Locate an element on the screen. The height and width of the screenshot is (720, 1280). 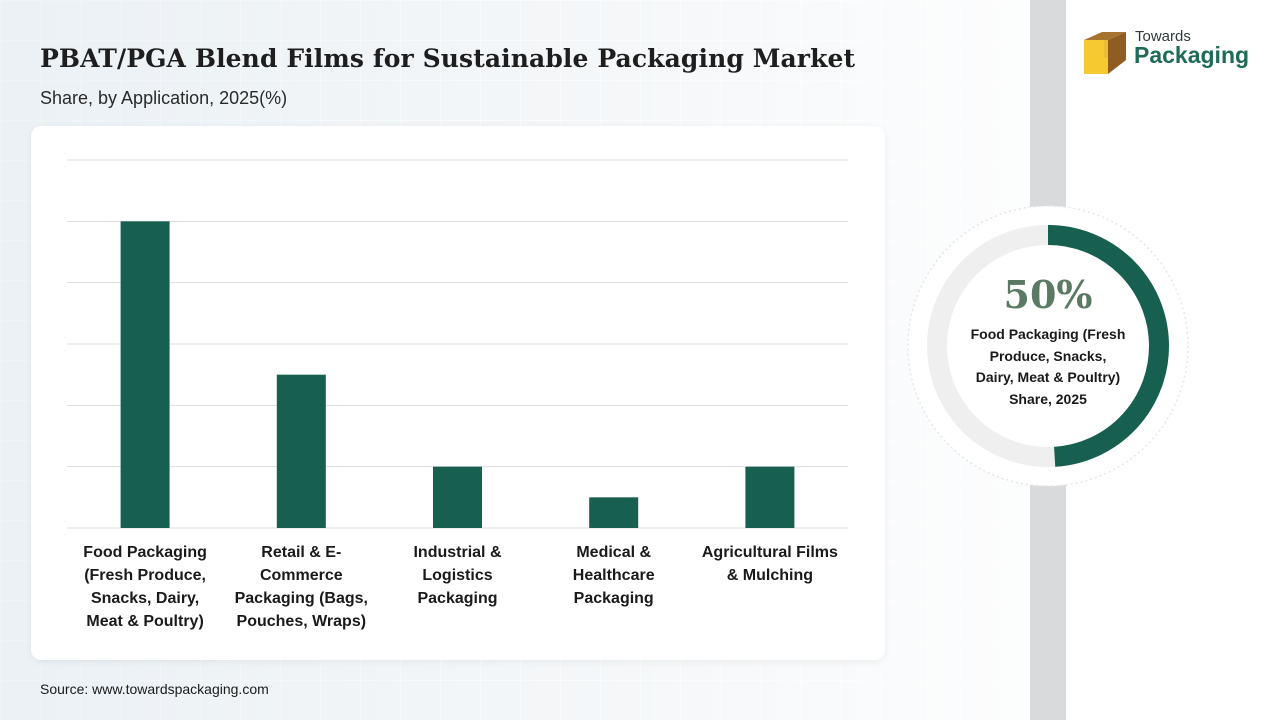
source-note: Source: www.towardspackaging.com is located at coordinates (154, 689).